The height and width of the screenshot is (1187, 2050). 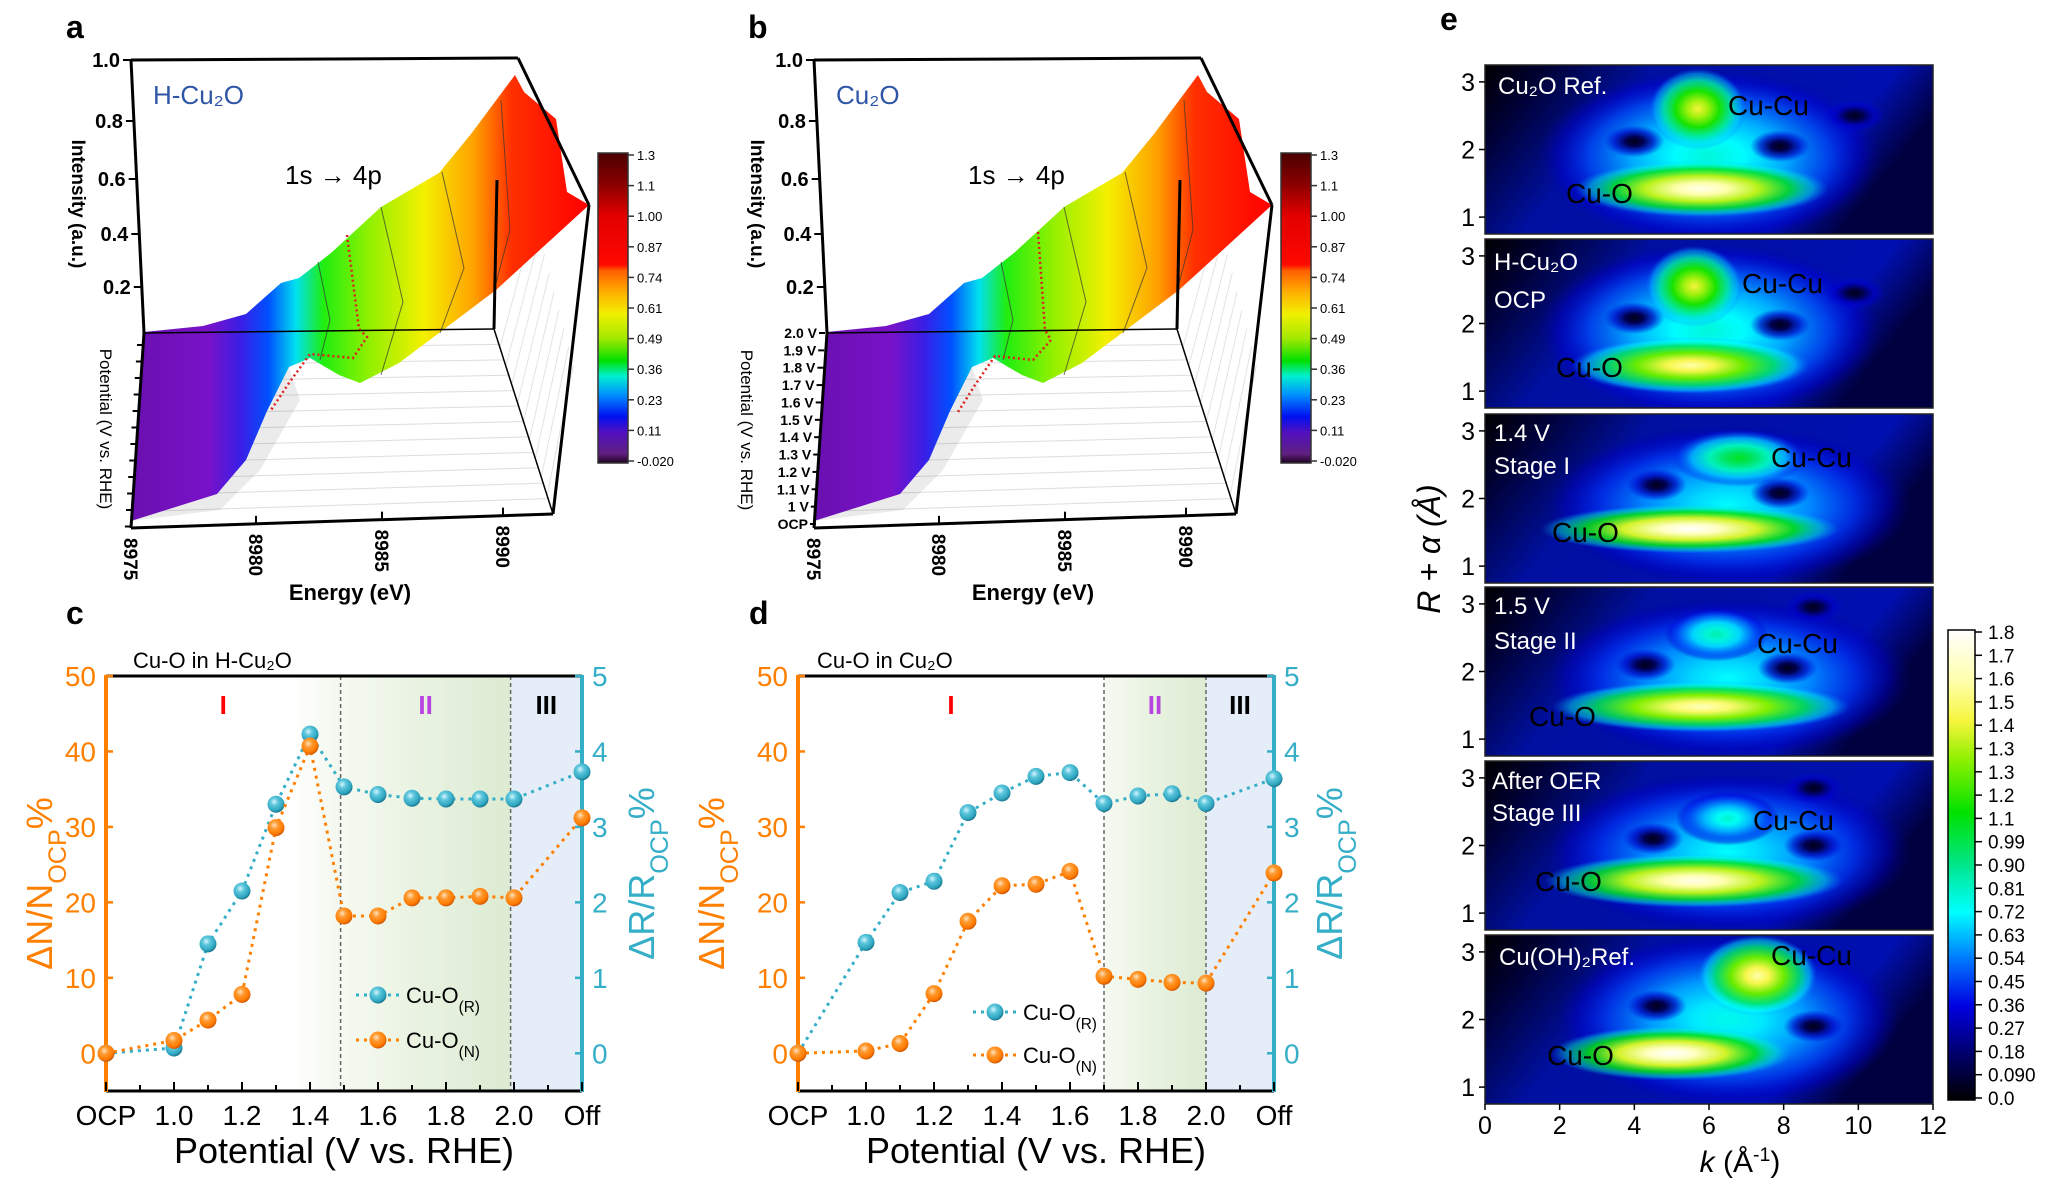 I want to click on region-III-band, so click(x=1240, y=883).